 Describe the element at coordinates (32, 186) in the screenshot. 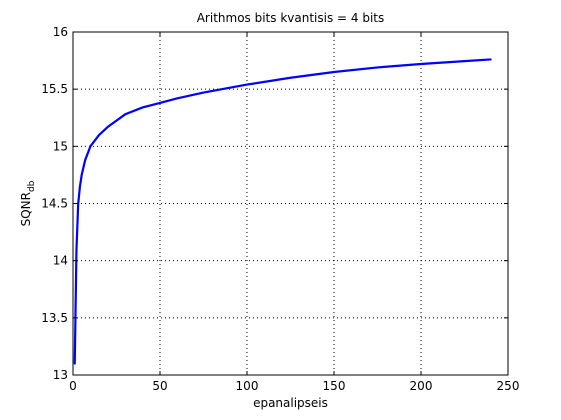

I see `y-axis-label-subscript: db` at that location.